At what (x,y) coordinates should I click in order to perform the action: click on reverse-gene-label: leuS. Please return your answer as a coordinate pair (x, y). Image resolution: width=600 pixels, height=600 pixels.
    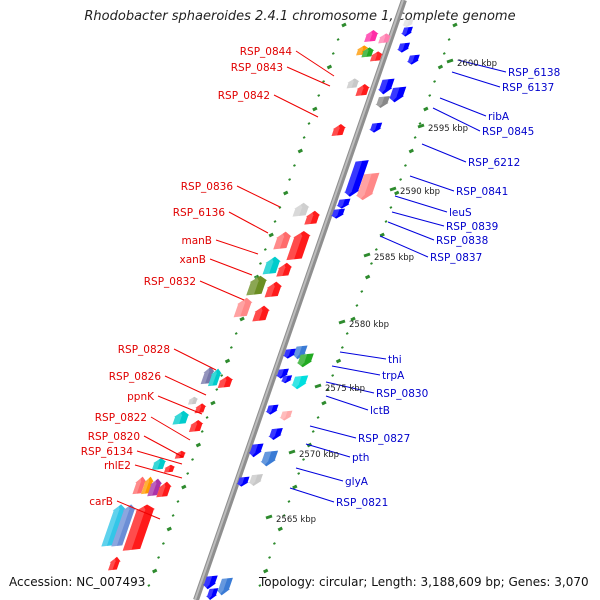
    Looking at the image, I should click on (460, 213).